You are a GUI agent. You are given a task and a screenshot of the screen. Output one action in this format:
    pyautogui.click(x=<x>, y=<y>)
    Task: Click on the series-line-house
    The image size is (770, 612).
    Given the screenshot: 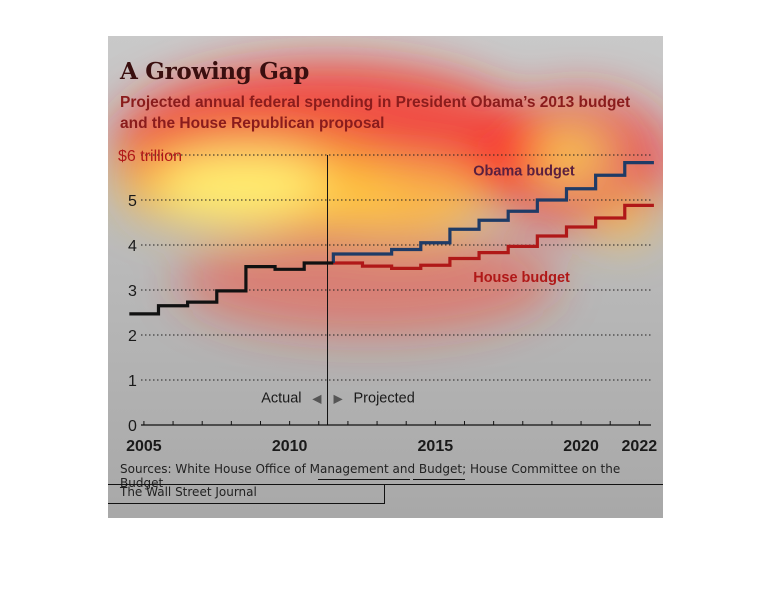 What is the action you would take?
    pyautogui.click(x=493, y=236)
    